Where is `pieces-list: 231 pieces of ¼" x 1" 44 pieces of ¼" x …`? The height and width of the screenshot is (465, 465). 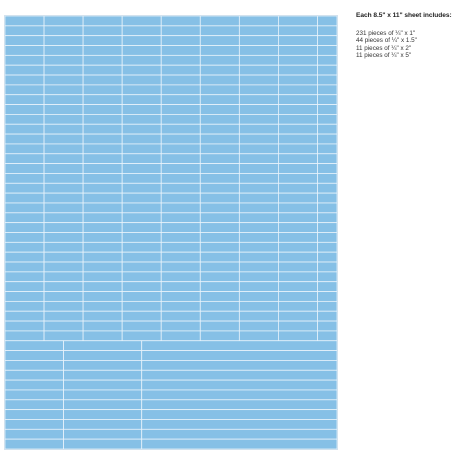 pieces-list: 231 pieces of ¼" x 1" 44 pieces of ¼" x … is located at coordinates (410, 44).